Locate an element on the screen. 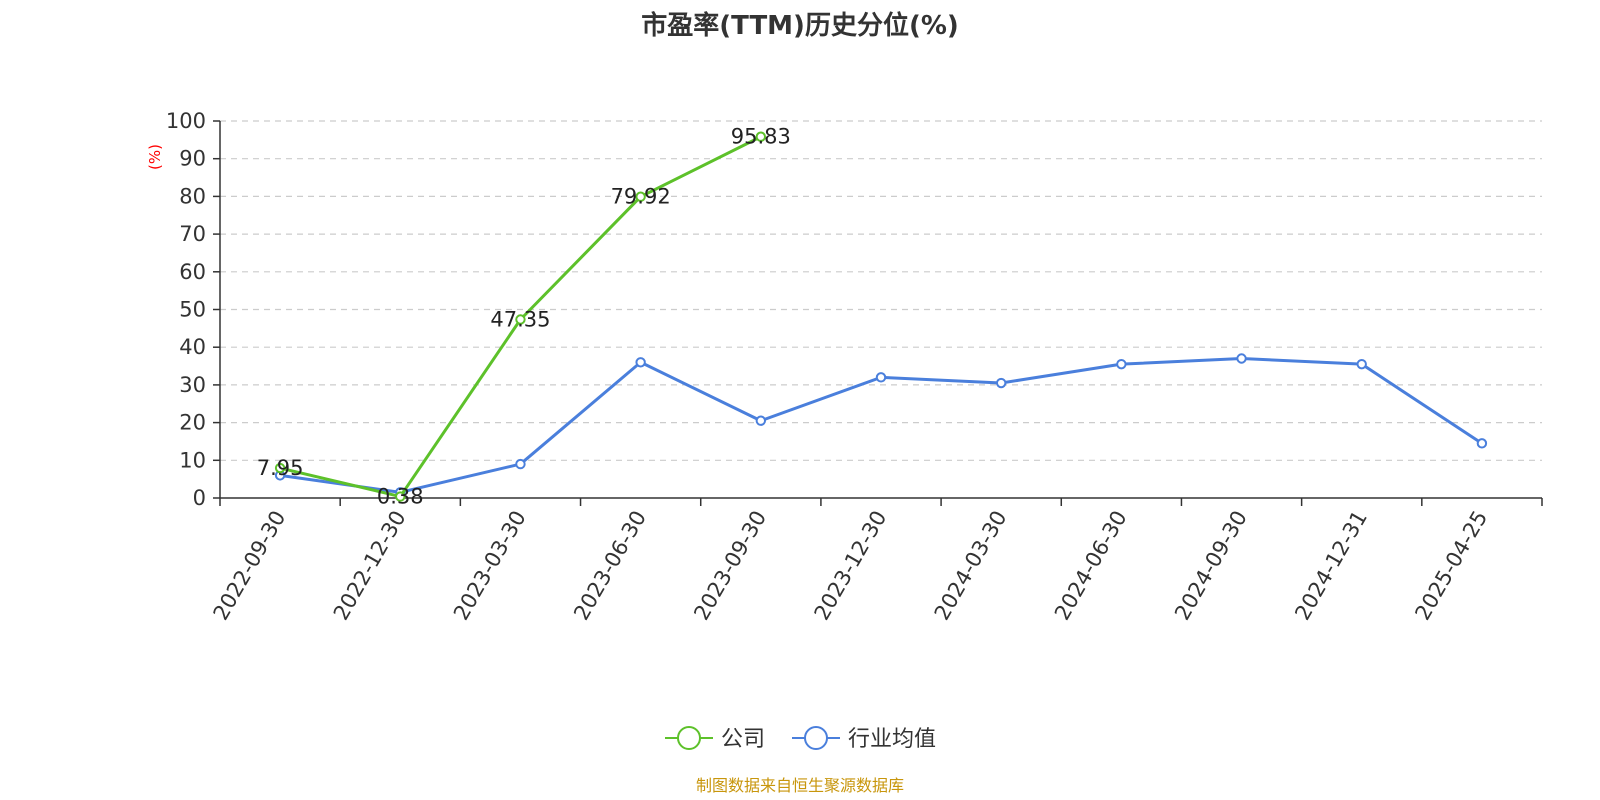  data-label: 7.95 is located at coordinates (280, 468).